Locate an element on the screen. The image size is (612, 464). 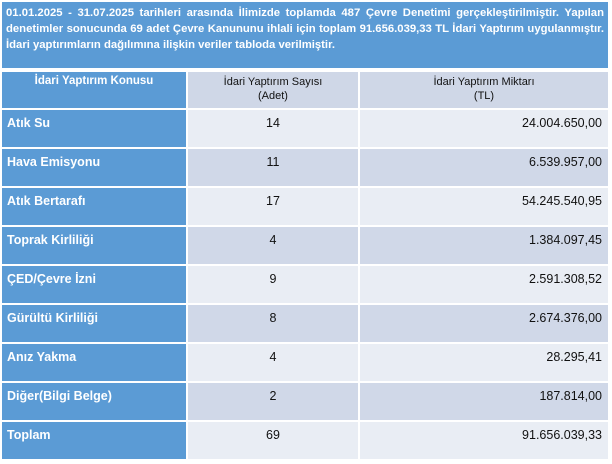
cell-amount: 1.384.097,45 is located at coordinates (484, 245).